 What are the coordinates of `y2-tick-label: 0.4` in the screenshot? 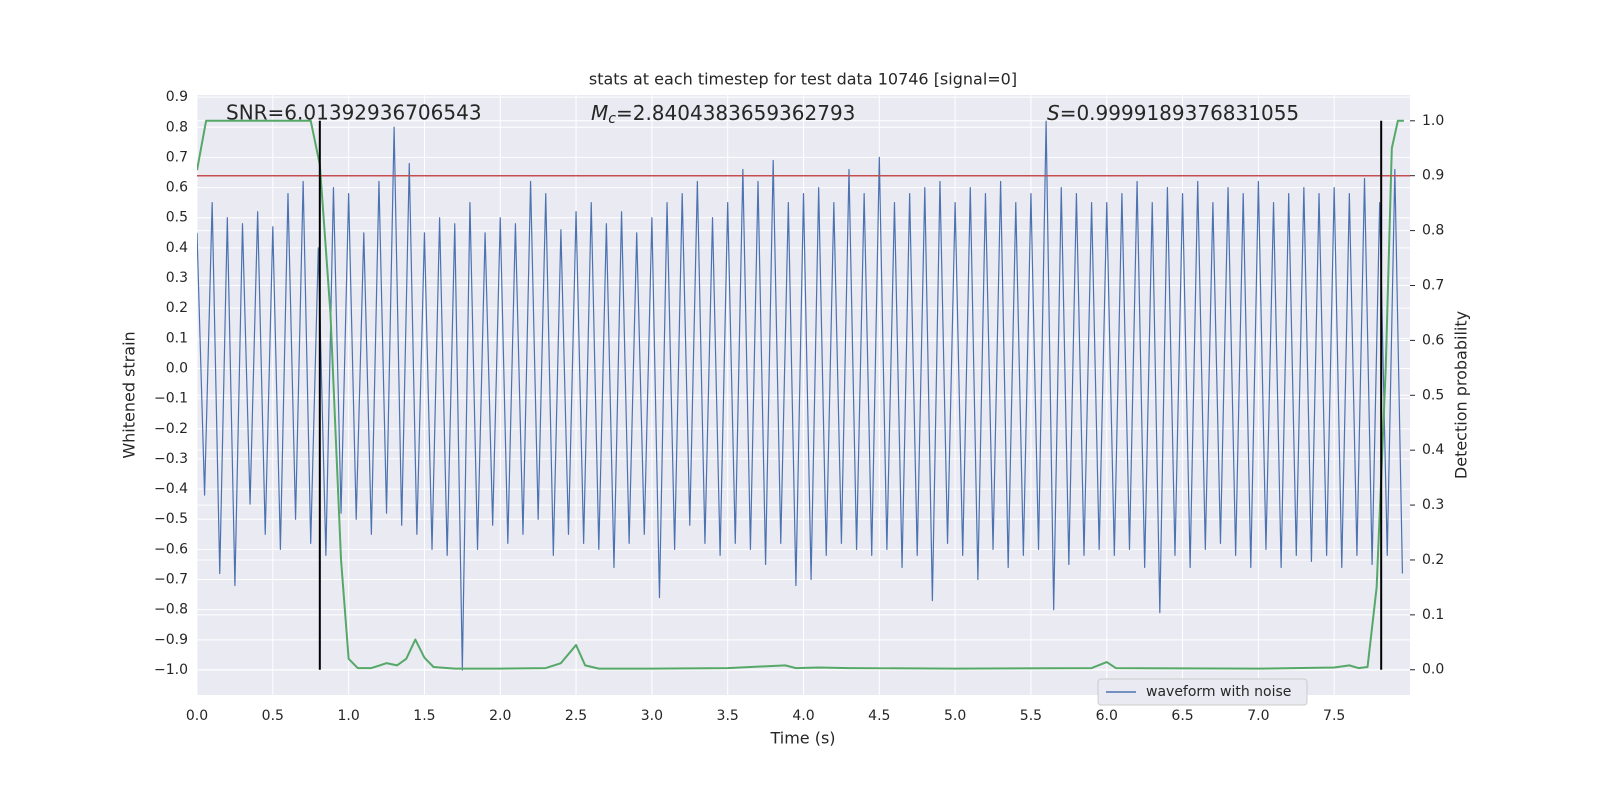 It's located at (1433, 450).